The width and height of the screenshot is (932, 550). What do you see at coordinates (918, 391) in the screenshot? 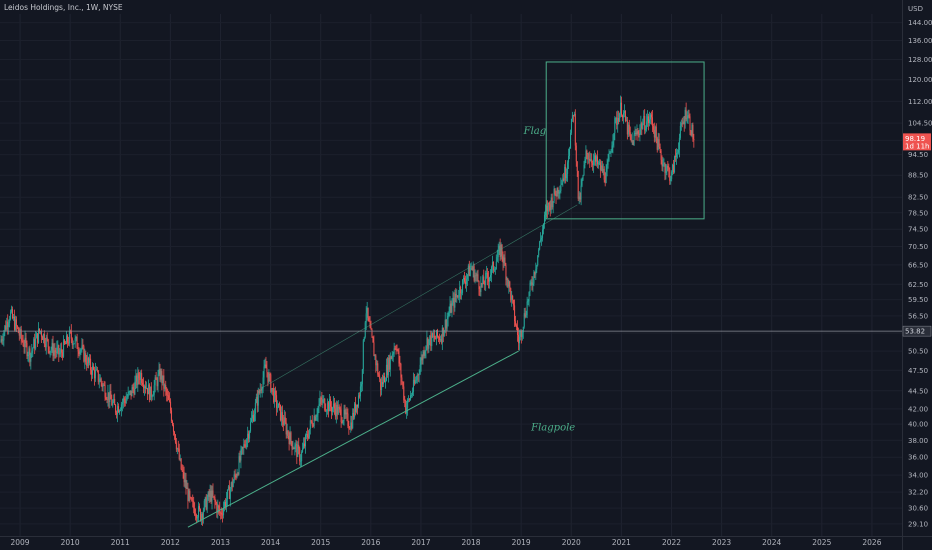
I see `y-tick-label: 44.50` at bounding box center [918, 391].